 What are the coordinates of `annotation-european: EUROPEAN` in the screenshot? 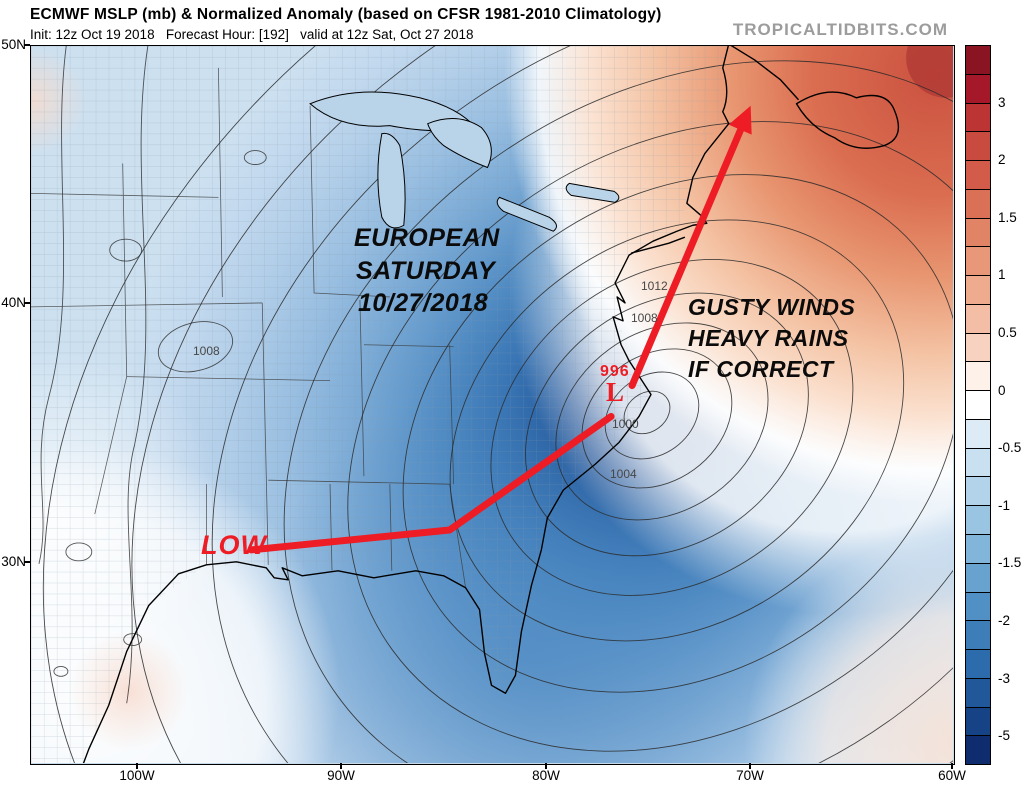 It's located at (427, 238).